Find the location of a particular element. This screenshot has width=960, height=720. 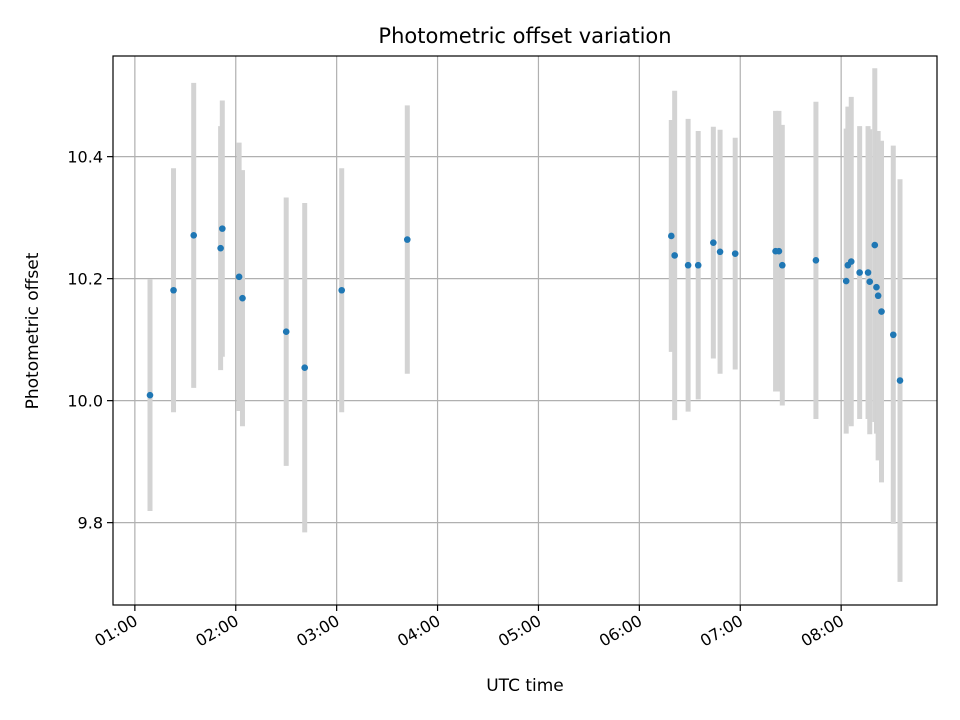

chart-title: Photometric offset variation is located at coordinates (524, 36).